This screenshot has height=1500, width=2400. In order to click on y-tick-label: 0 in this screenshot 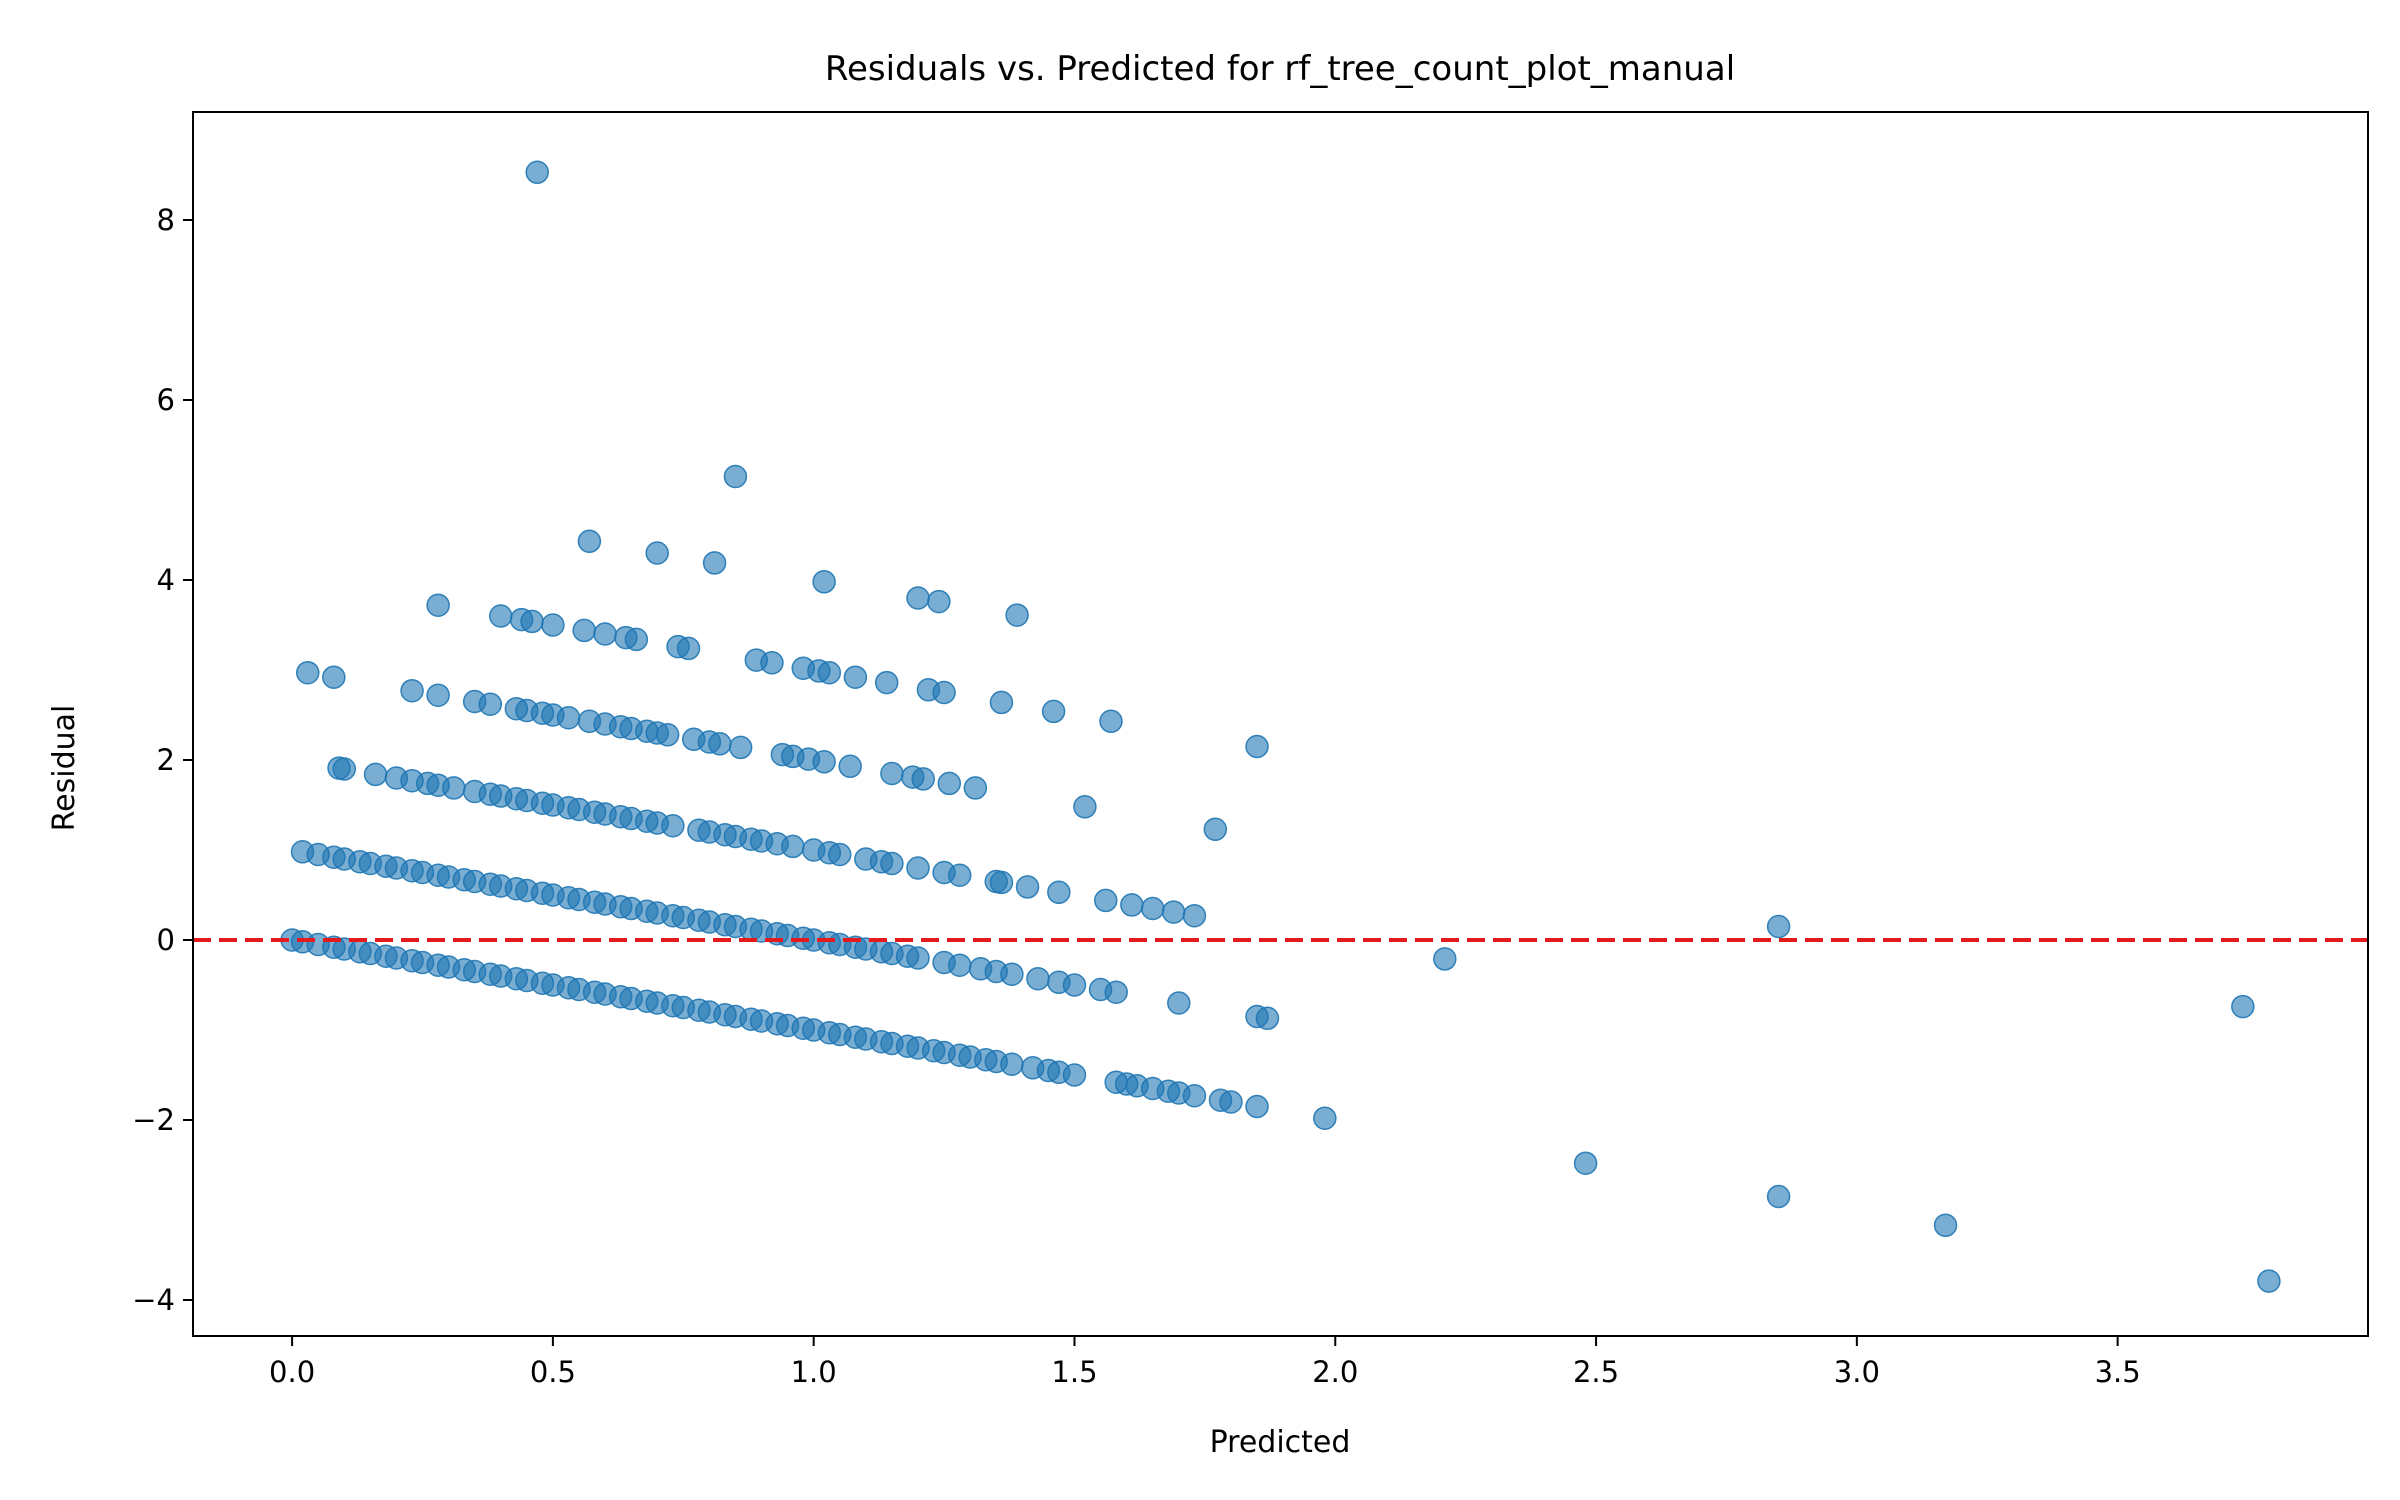, I will do `click(166, 940)`.